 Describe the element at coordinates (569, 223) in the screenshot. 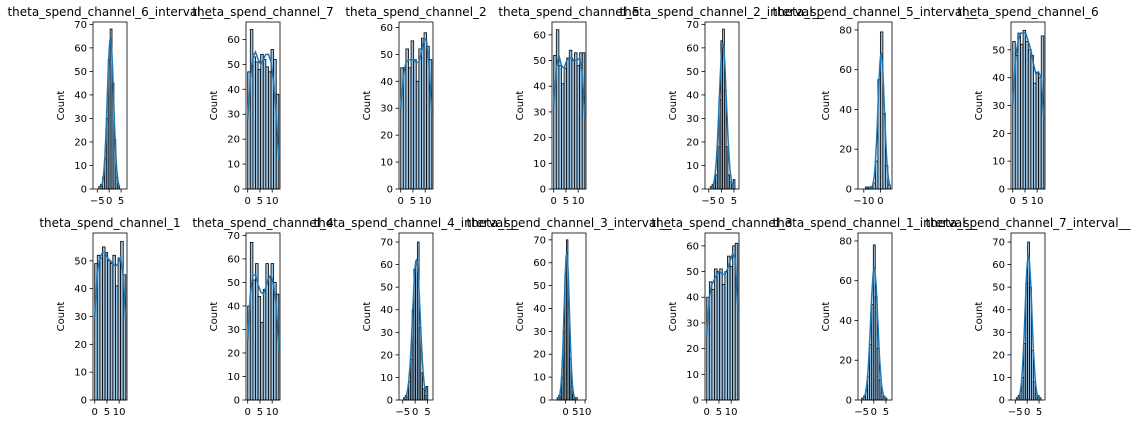

I see `subplot-title: theta_spend_channel_3_interval__` at that location.